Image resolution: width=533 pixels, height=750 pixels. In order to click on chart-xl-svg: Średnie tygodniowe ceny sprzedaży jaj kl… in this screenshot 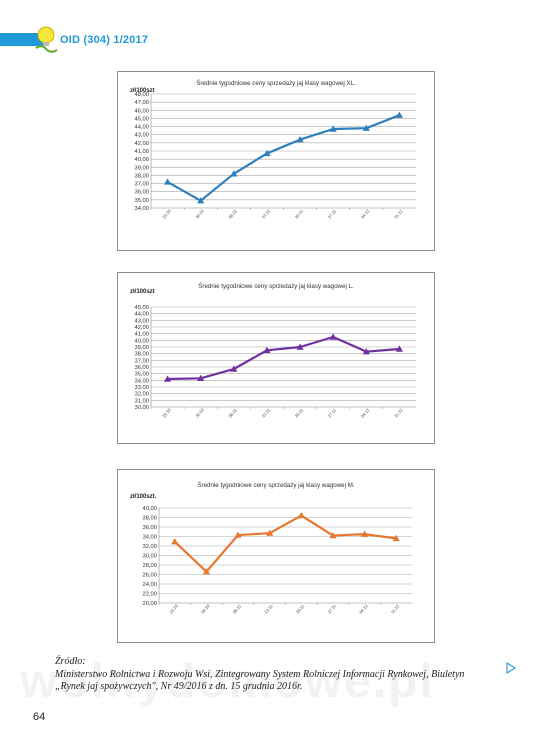, I will do `click(273, 149)`.